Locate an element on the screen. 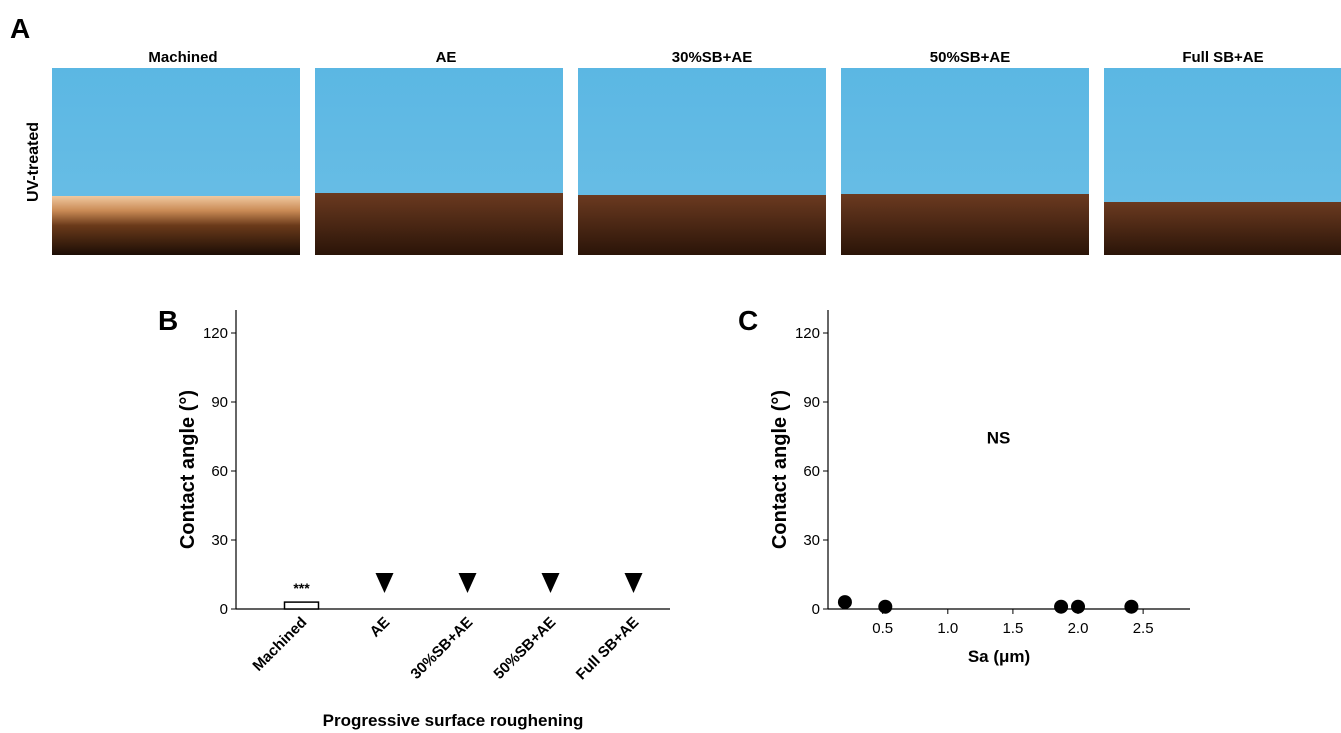  column-label: 50%SB+AE is located at coordinates (970, 57).